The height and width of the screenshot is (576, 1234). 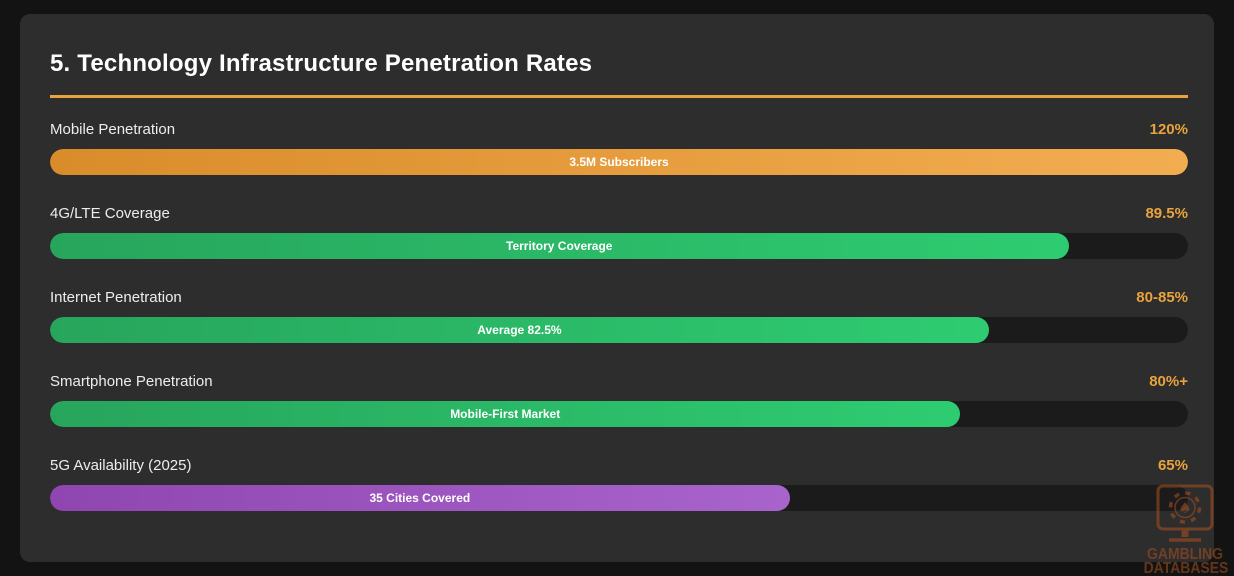 I want to click on title-underline, so click(x=619, y=96).